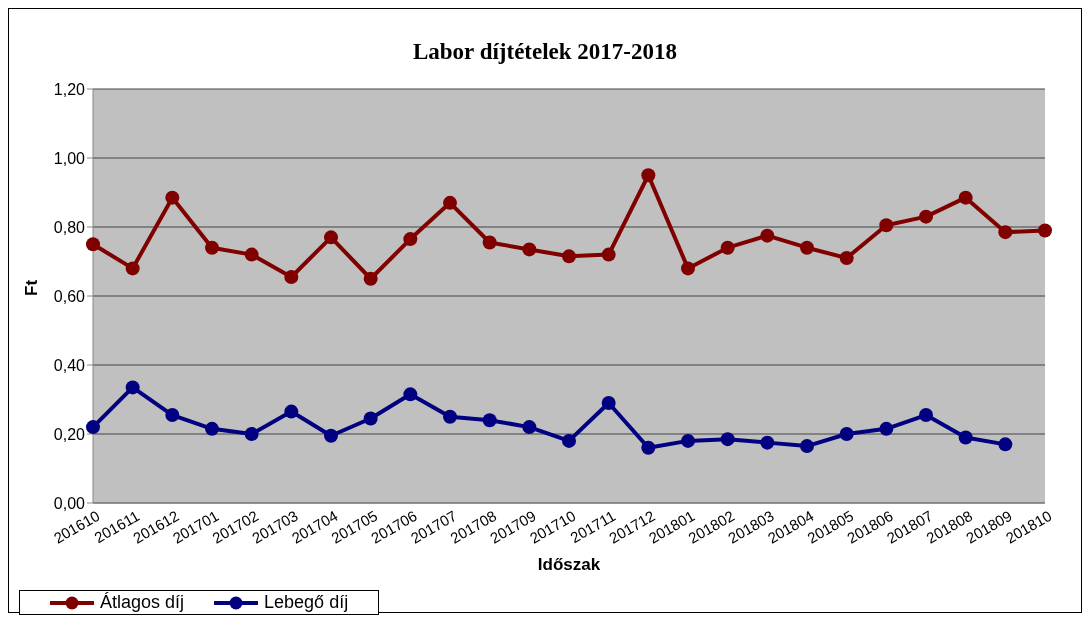  What do you see at coordinates (142, 602) in the screenshot?
I see `legend-label: Átlagos díj` at bounding box center [142, 602].